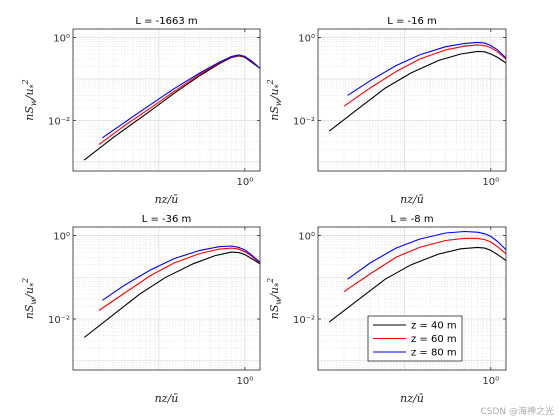 This screenshot has width=560, height=420. What do you see at coordinates (411, 219) in the screenshot?
I see `panel-title: L = -8 m` at bounding box center [411, 219].